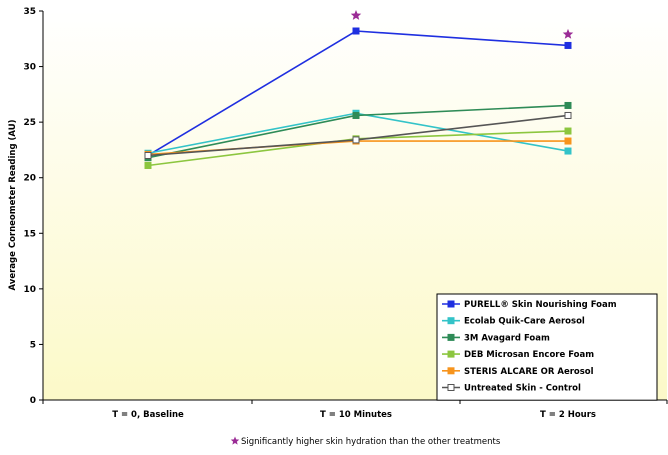 The height and width of the screenshot is (455, 668). Describe the element at coordinates (462, 24) in the screenshot. I see `annotation-layer` at that location.